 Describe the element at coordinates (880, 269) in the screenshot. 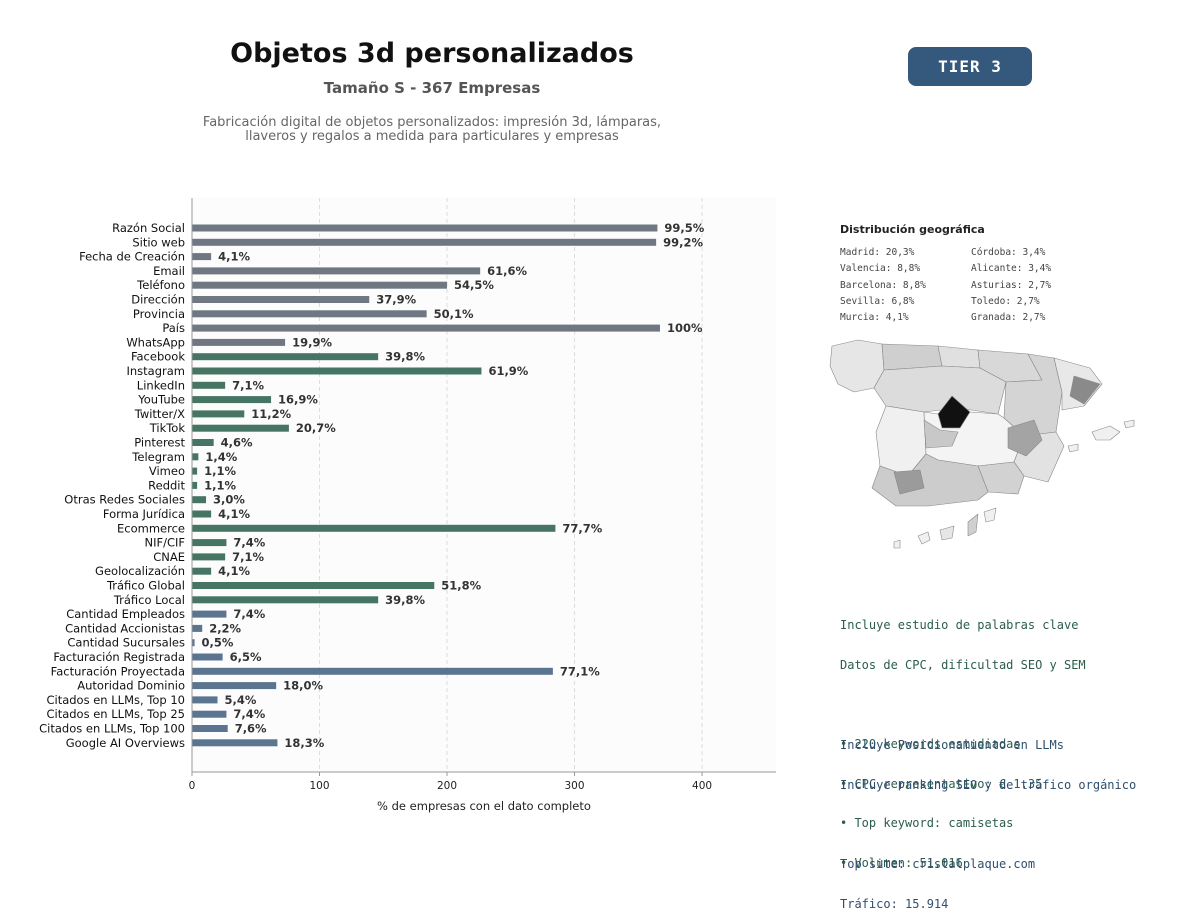

I see `geo-item: Valencia: 8,8%` at that location.